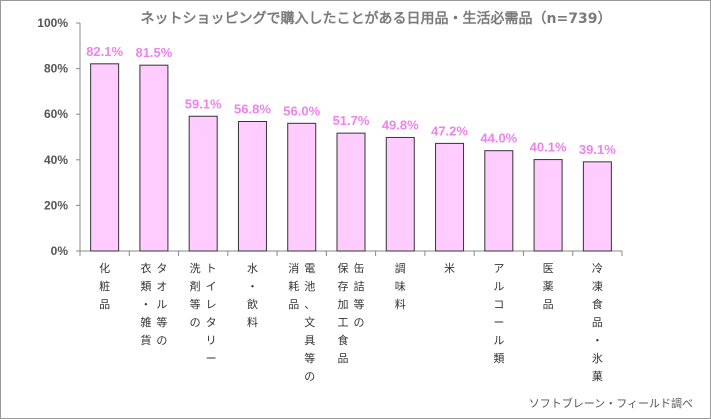  What do you see at coordinates (498, 138) in the screenshot?
I see `data-label: 44.0%` at bounding box center [498, 138].